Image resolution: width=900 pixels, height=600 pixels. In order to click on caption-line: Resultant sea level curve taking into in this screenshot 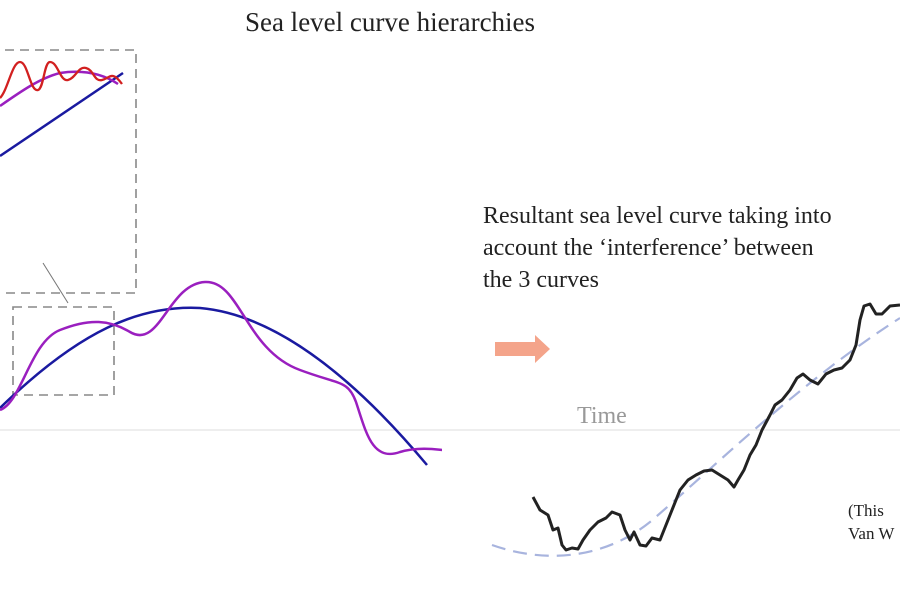, I will do `click(657, 216)`.